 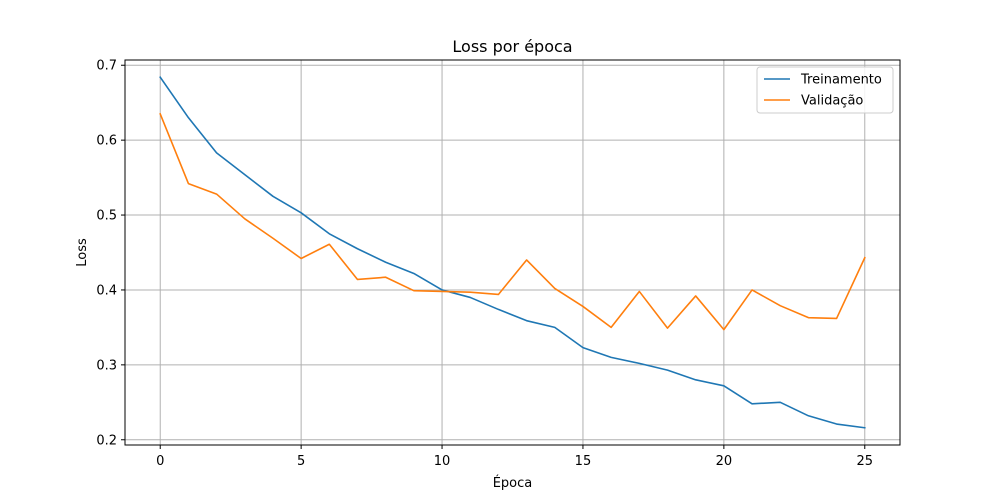 I want to click on legend-box, so click(x=825, y=90).